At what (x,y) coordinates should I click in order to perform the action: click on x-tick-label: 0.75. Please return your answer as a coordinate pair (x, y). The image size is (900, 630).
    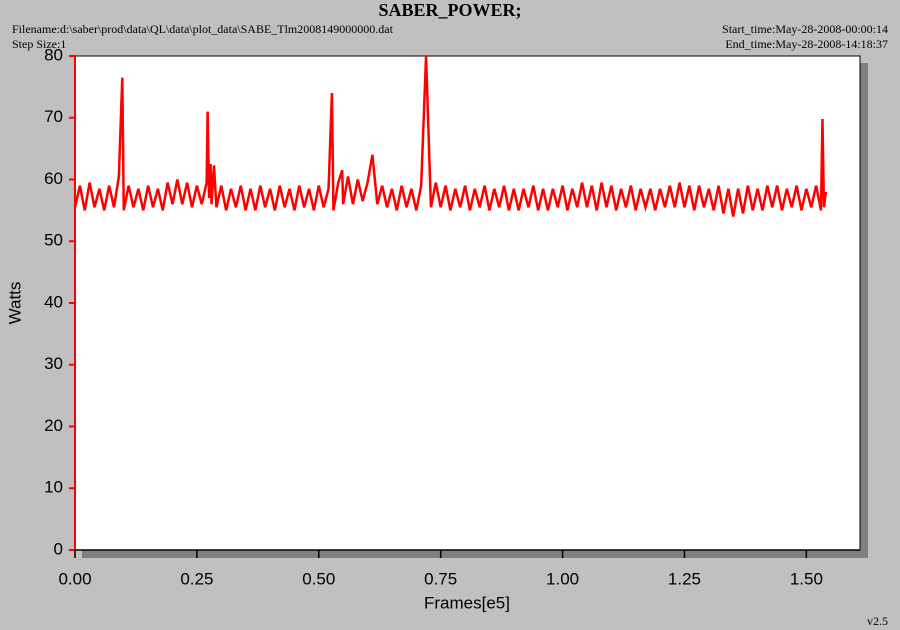
    Looking at the image, I should click on (440, 578).